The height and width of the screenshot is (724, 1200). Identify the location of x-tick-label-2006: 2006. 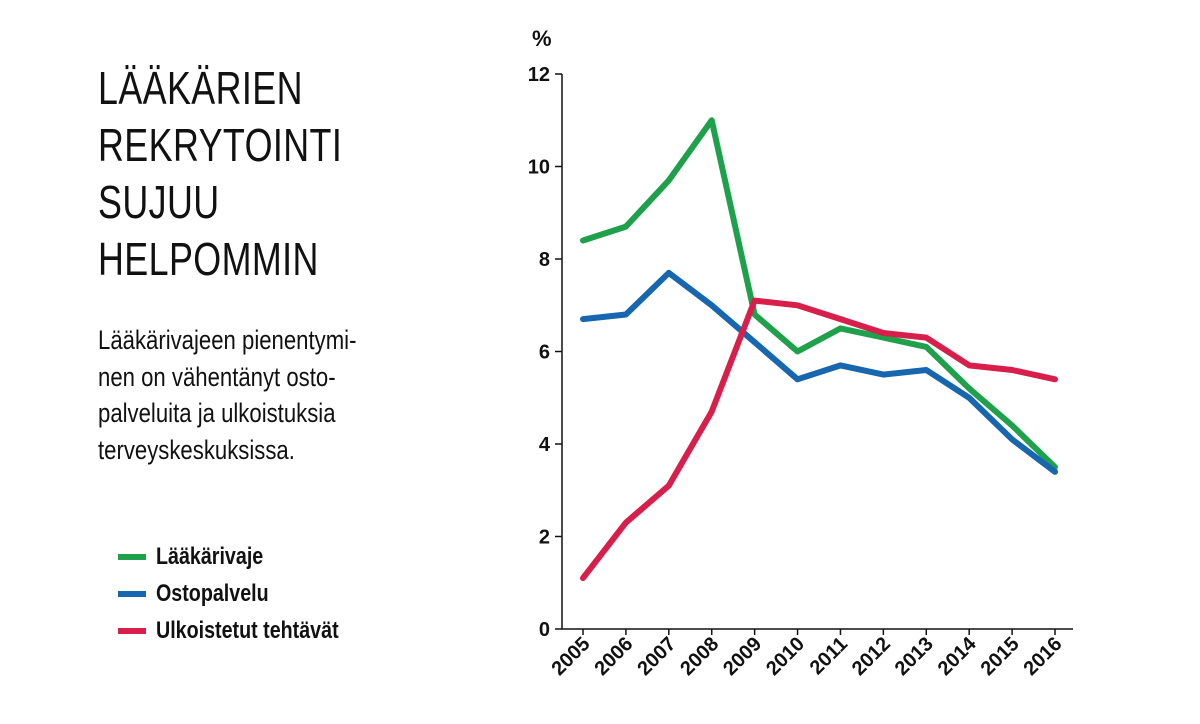
(613, 656).